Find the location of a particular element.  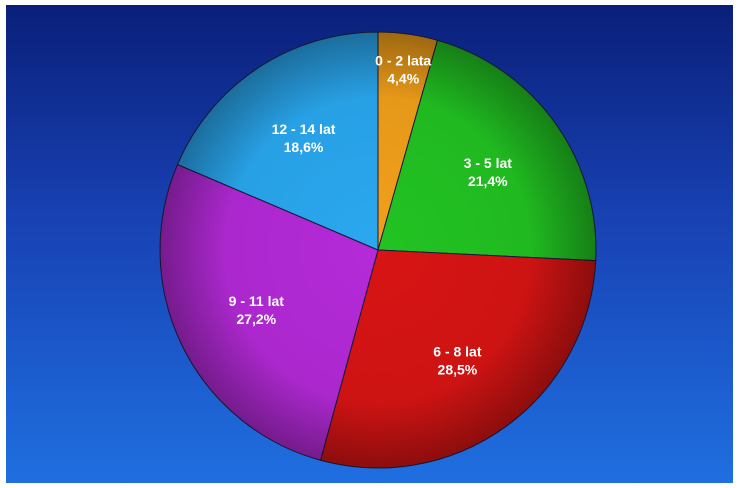

slice-category-label: 3 - 5 lat is located at coordinates (488, 163).